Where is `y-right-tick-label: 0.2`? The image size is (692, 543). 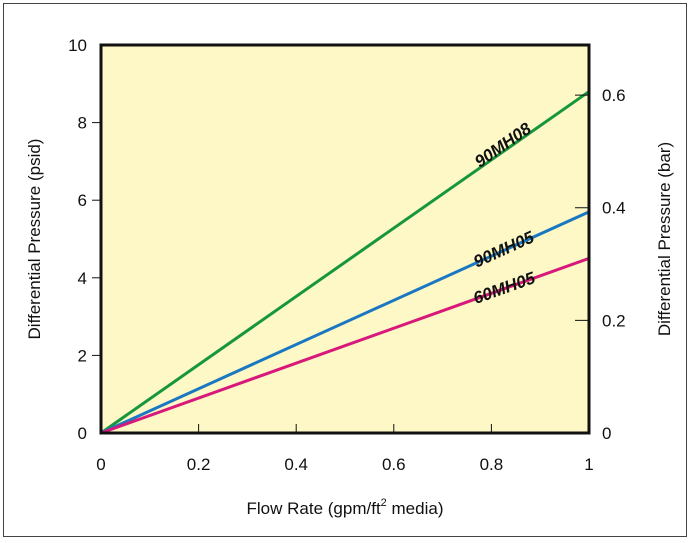 y-right-tick-label: 0.2 is located at coordinates (614, 320).